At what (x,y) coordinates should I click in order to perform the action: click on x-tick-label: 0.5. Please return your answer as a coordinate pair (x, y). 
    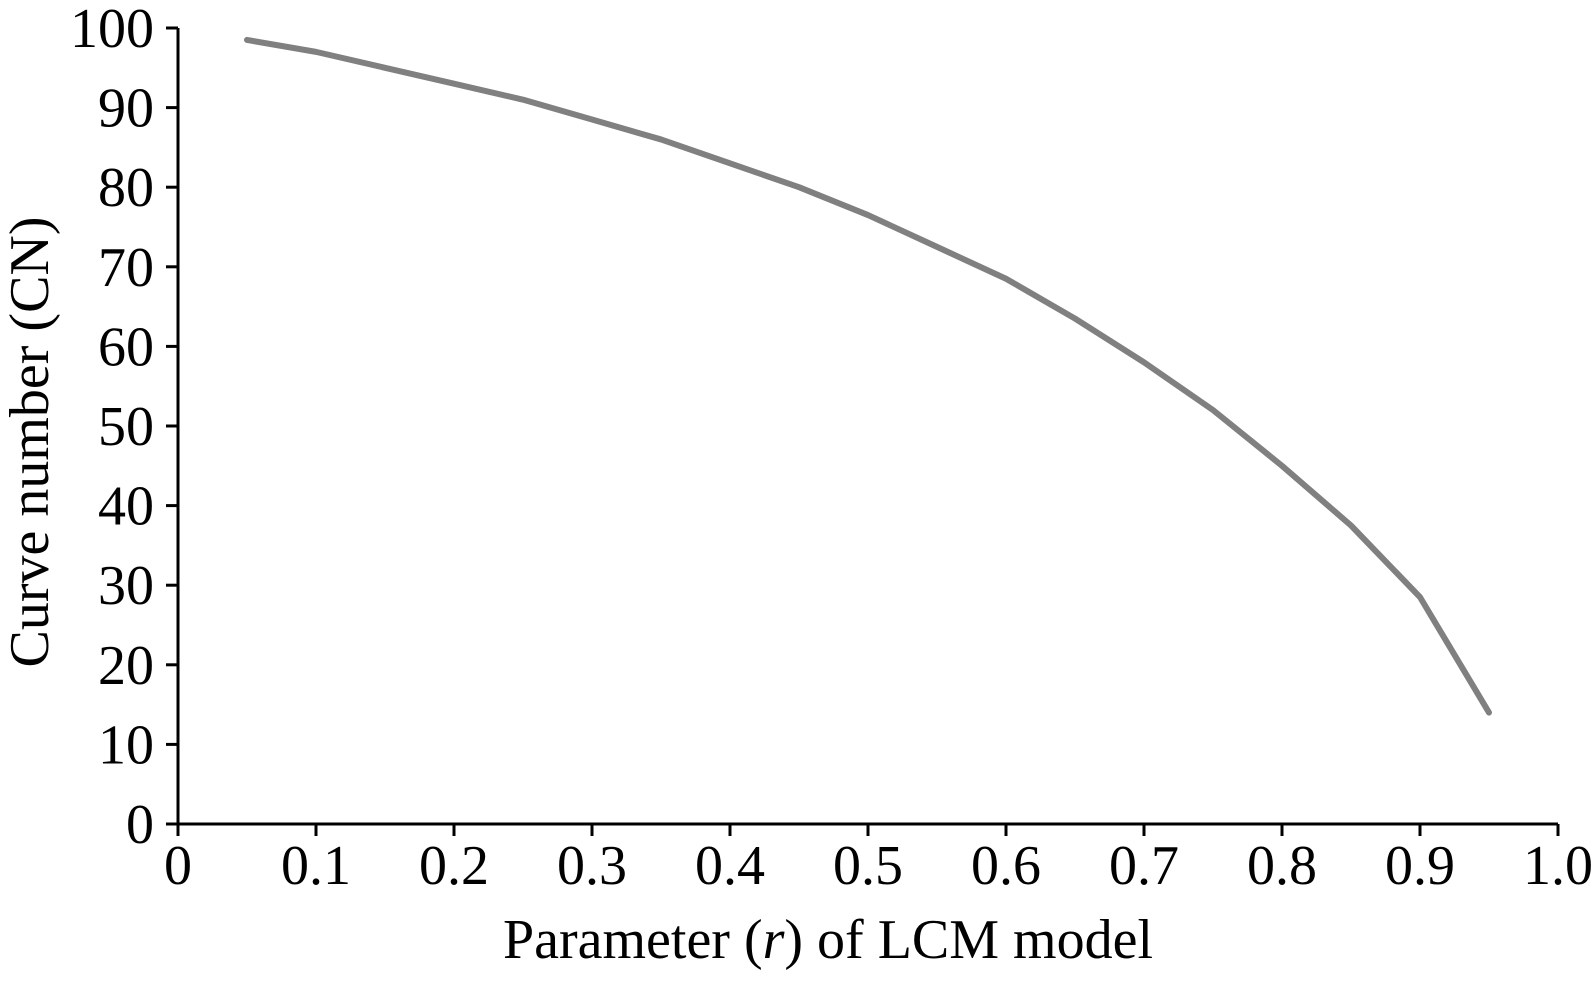
    Looking at the image, I should click on (868, 866).